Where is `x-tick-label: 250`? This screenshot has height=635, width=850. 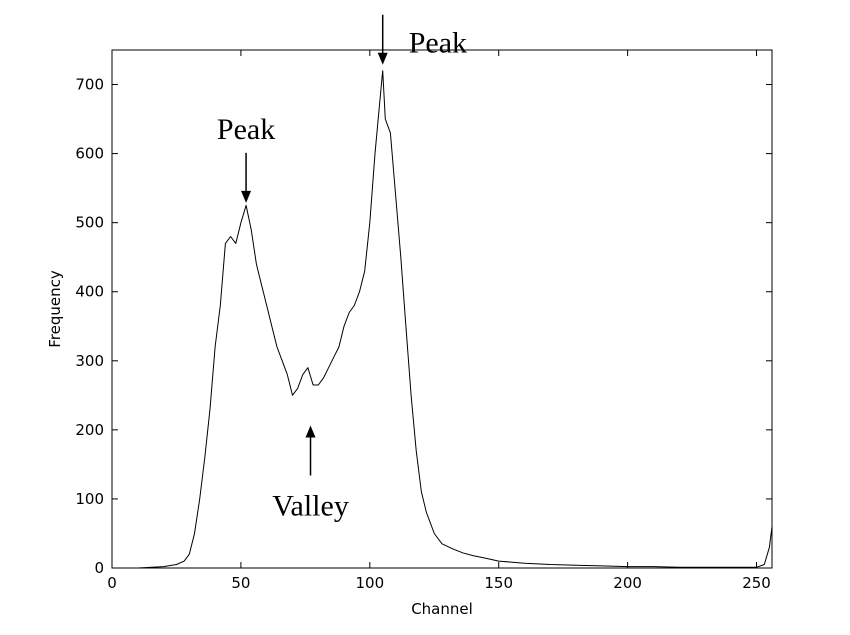 x-tick-label: 250 is located at coordinates (756, 583).